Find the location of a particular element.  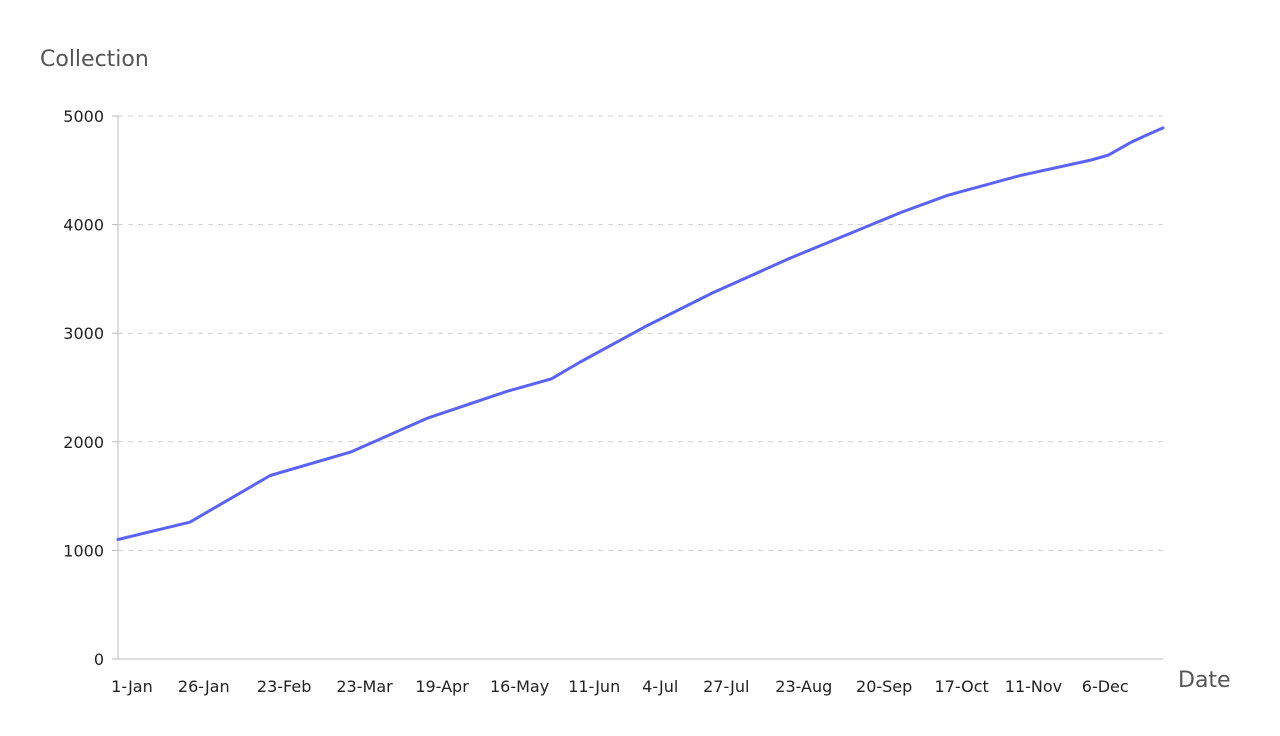

x-tick-label: 4-Jul is located at coordinates (660, 686).